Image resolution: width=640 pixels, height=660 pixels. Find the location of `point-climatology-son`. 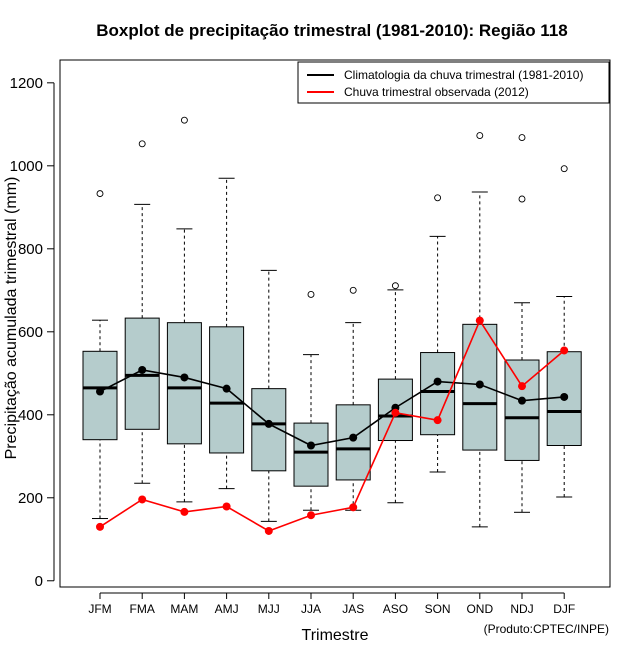

point-climatology-son is located at coordinates (437, 381).